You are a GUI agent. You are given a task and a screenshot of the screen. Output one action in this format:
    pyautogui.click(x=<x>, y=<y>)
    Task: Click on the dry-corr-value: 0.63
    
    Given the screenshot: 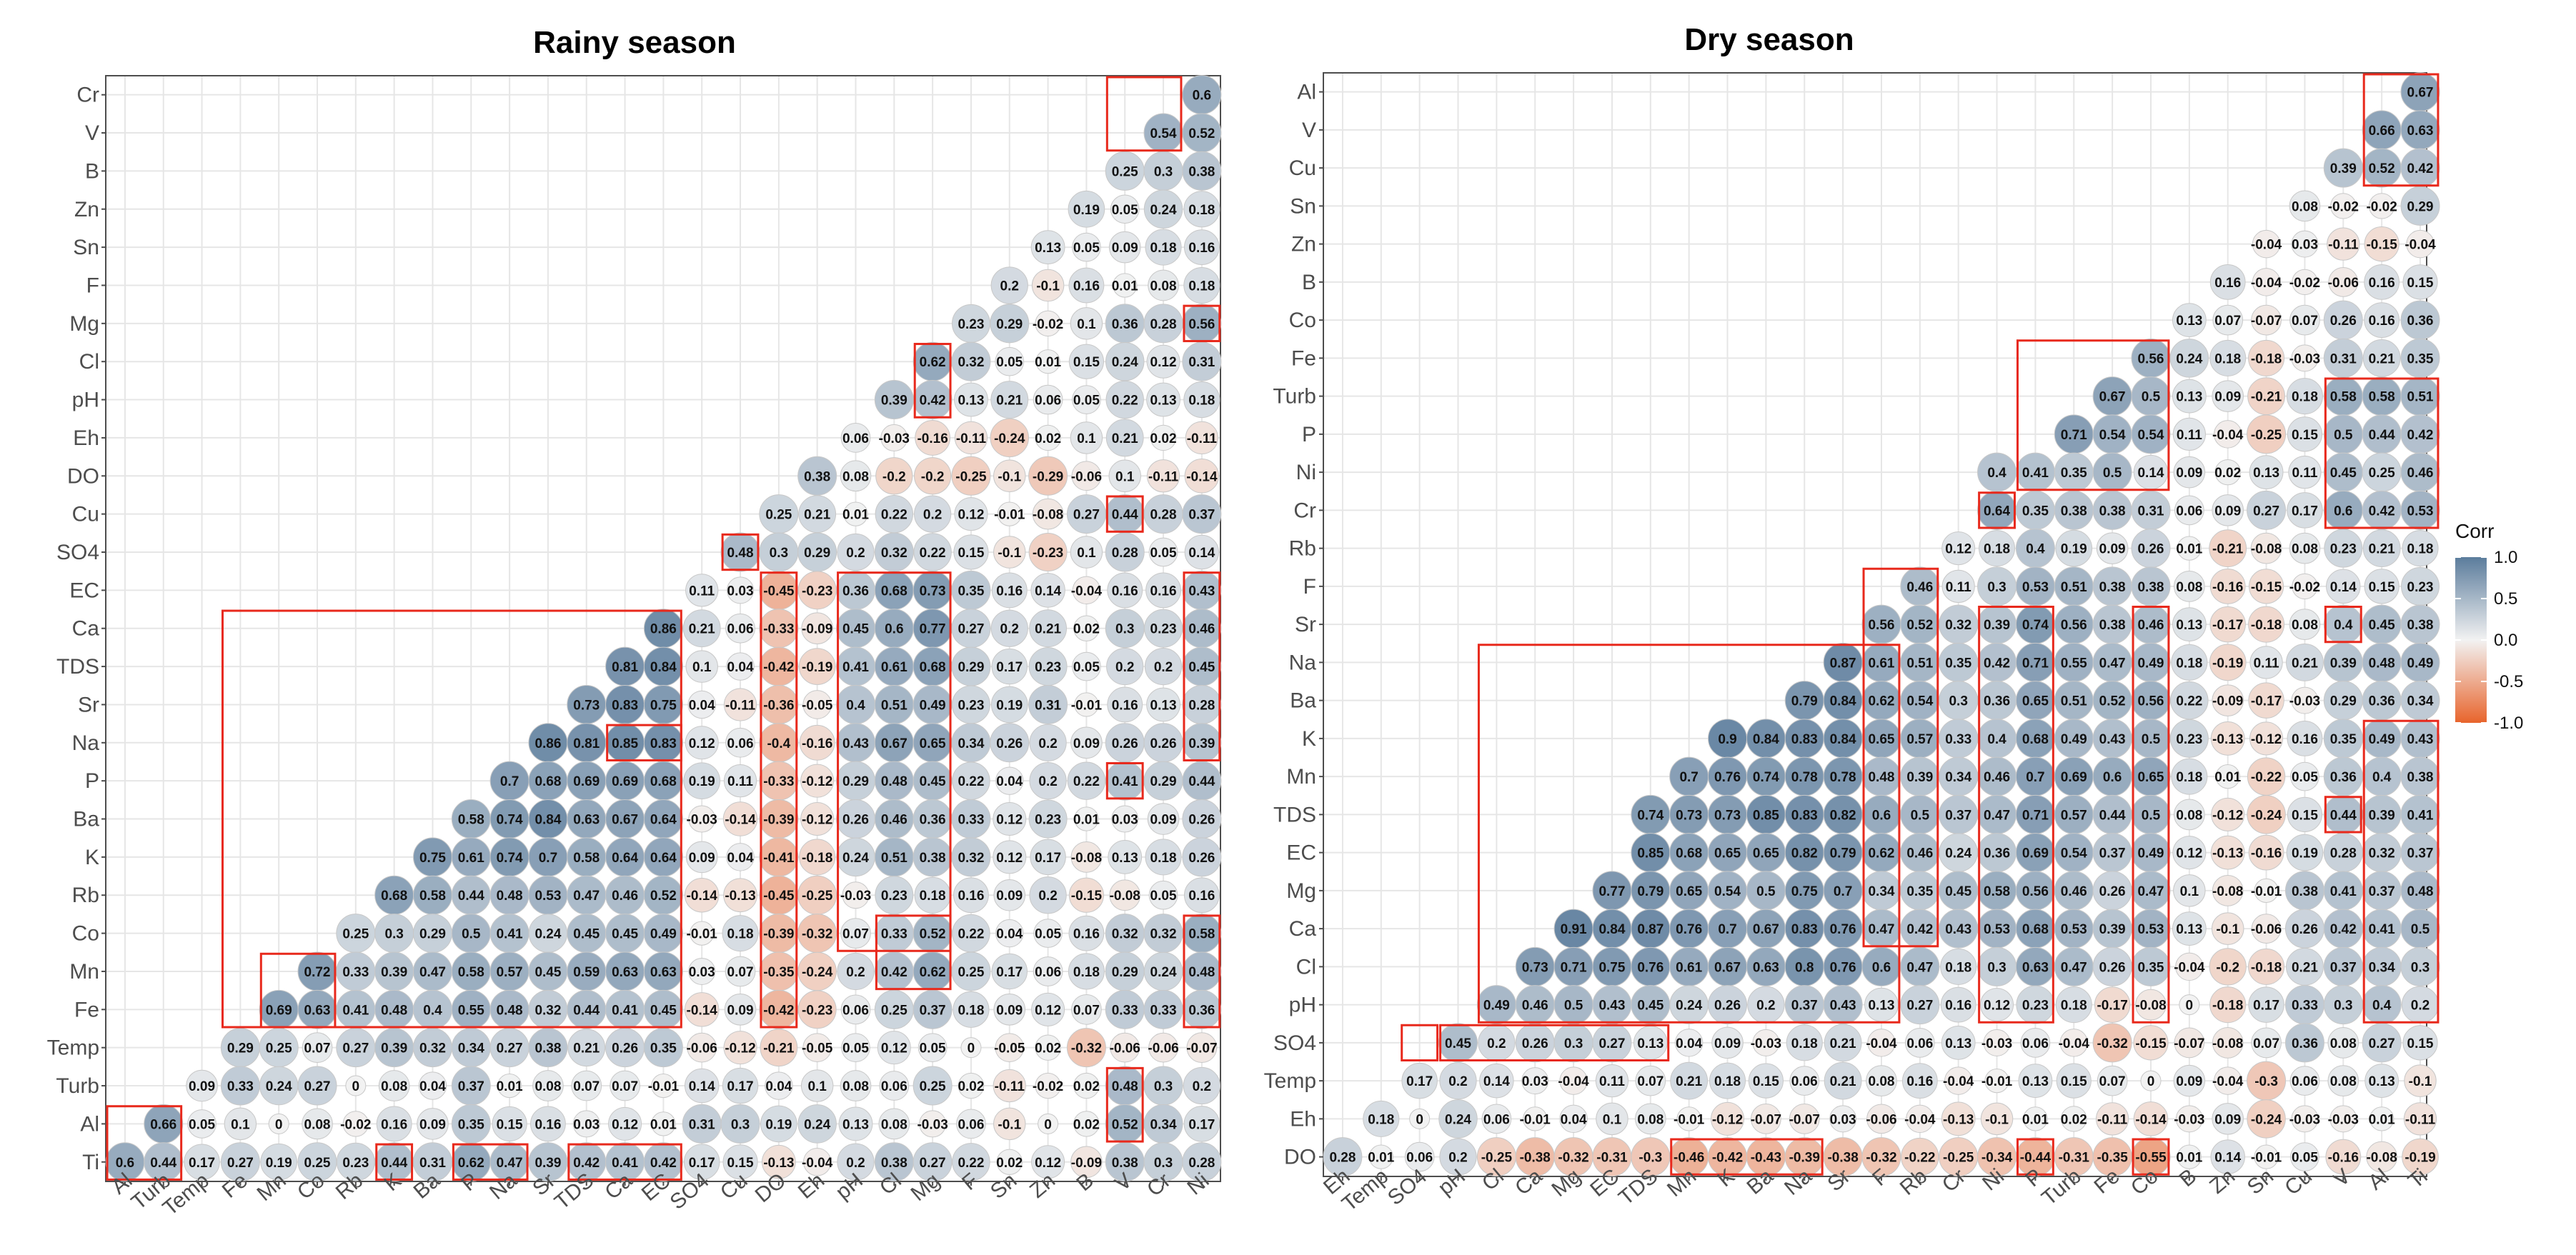 What is the action you would take?
    pyautogui.click(x=2035, y=967)
    